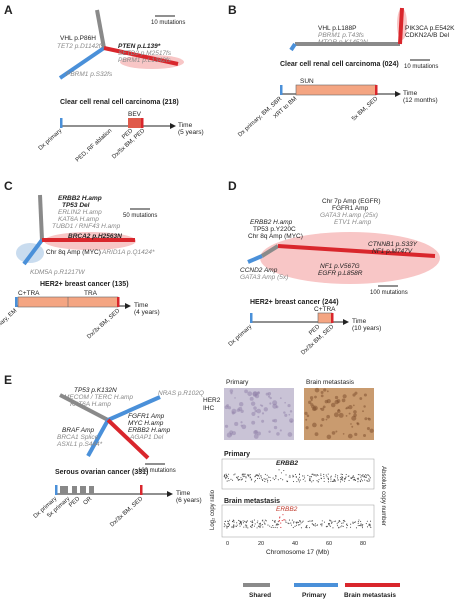  Describe the element at coordinates (191, 132) in the screenshot. I see `time-unit: (5 years)` at that location.